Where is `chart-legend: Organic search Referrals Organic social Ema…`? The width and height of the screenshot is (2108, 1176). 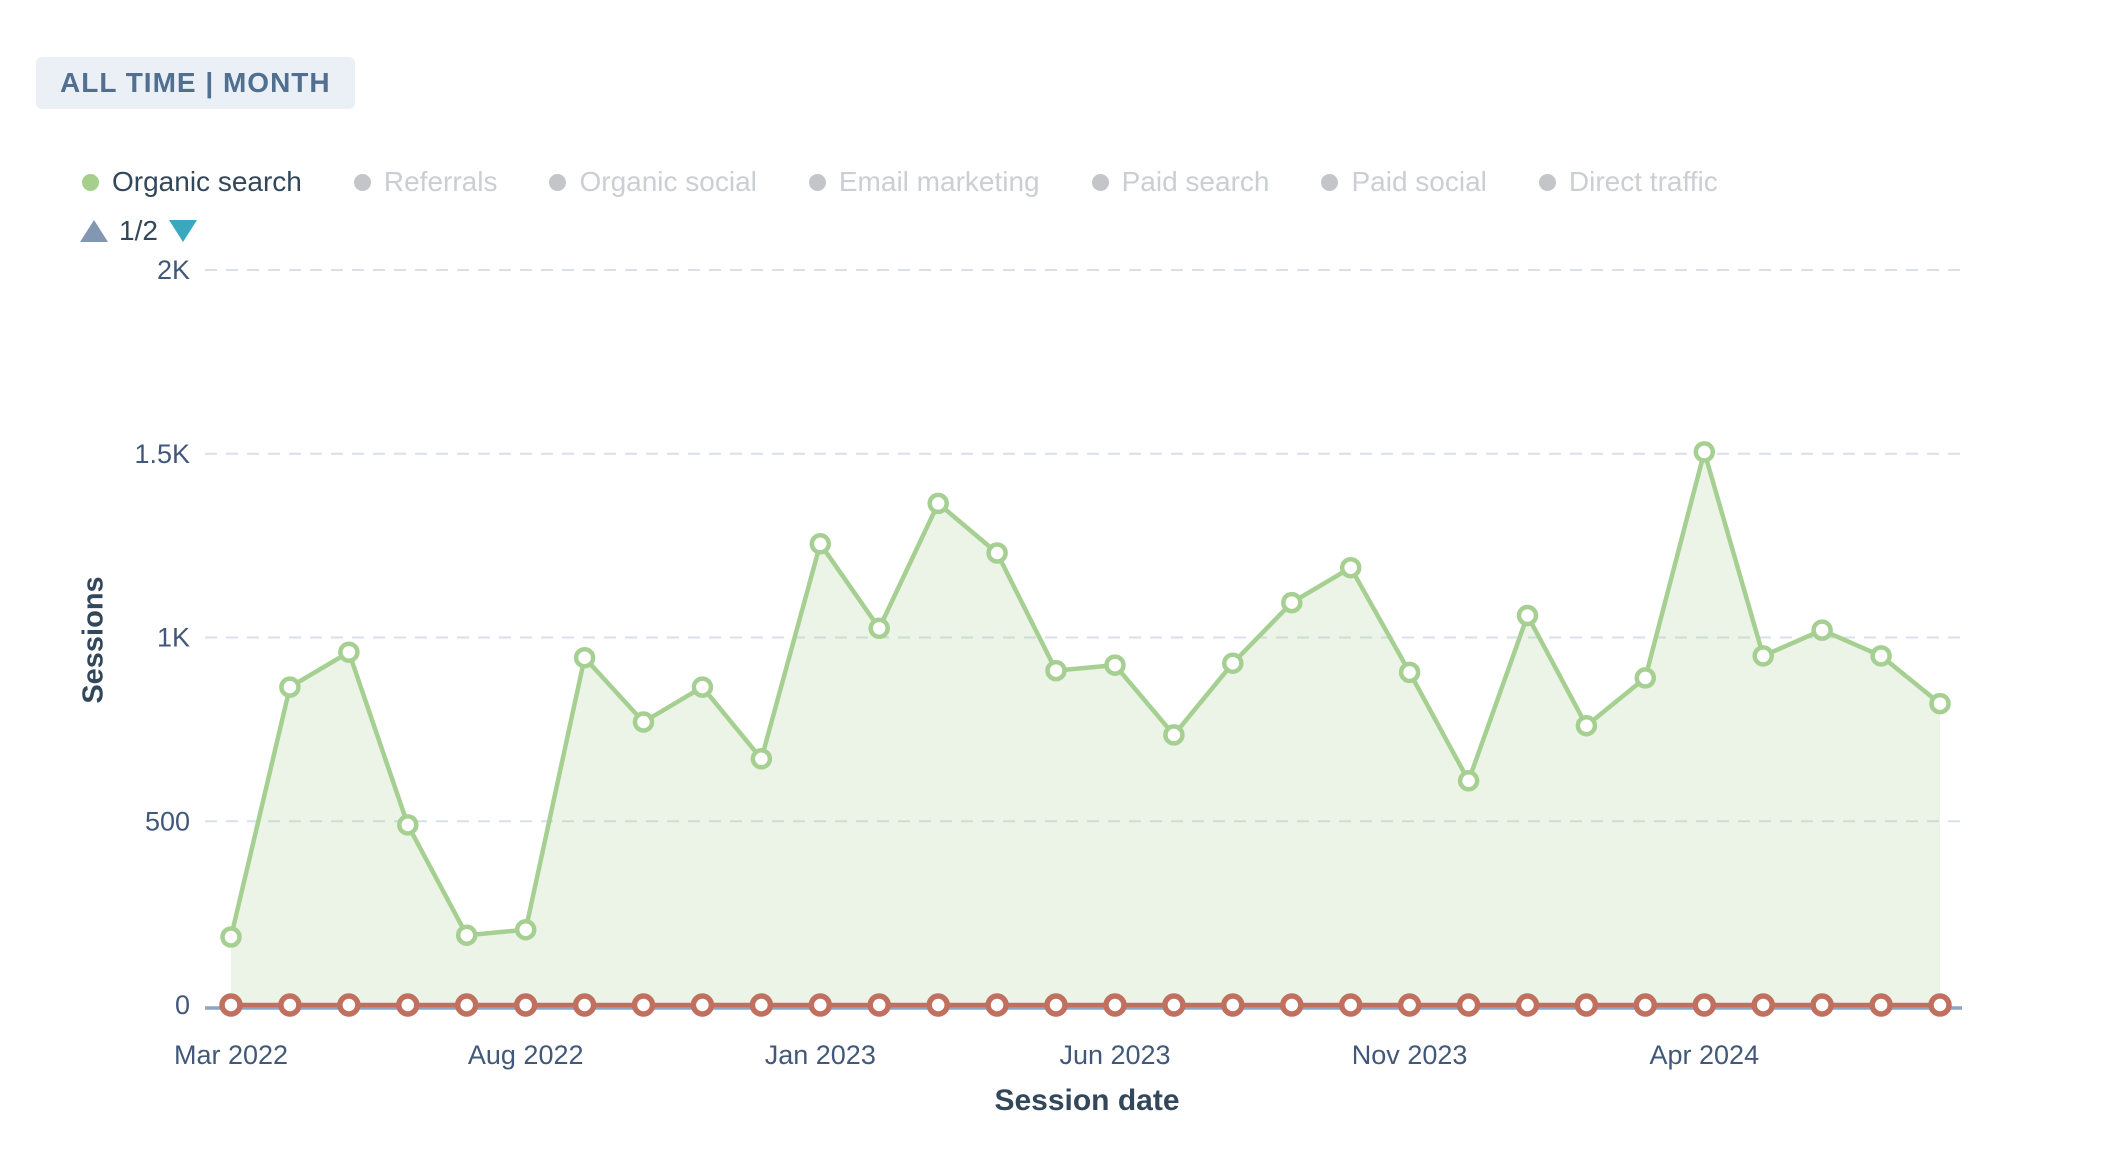
chart-legend: Organic search Referrals Organic social Ema… is located at coordinates (900, 182).